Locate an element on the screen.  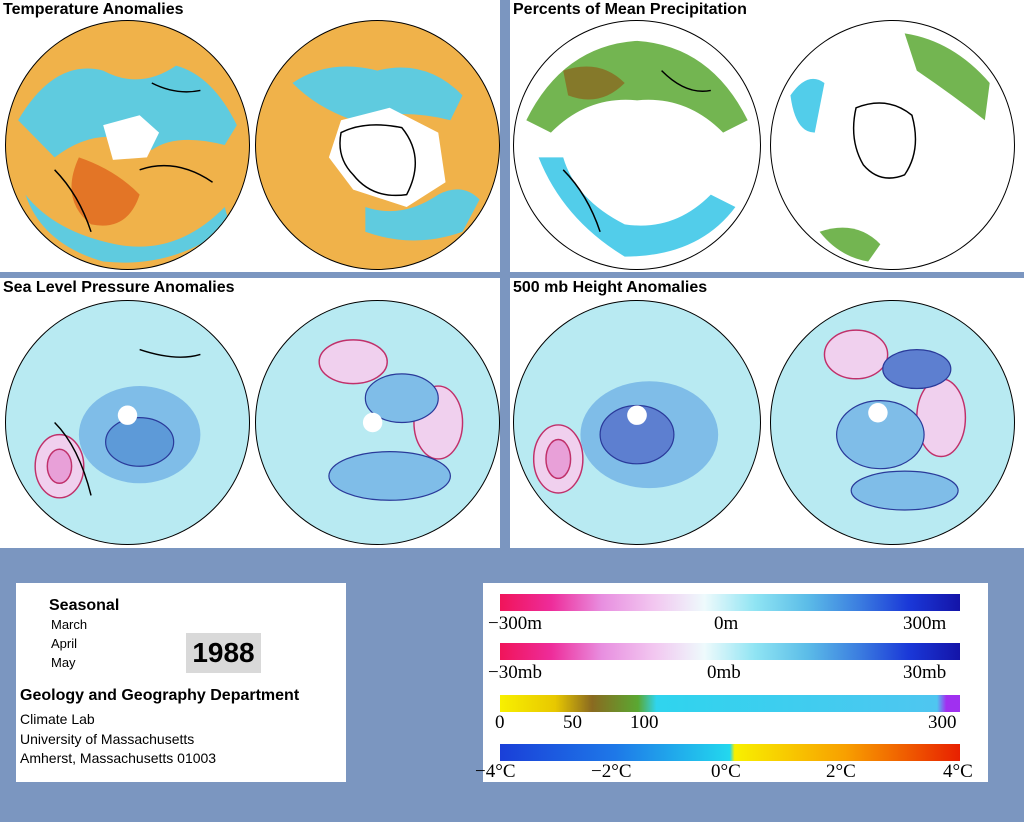
temp-label-max: 4°C is located at coordinates (958, 771).